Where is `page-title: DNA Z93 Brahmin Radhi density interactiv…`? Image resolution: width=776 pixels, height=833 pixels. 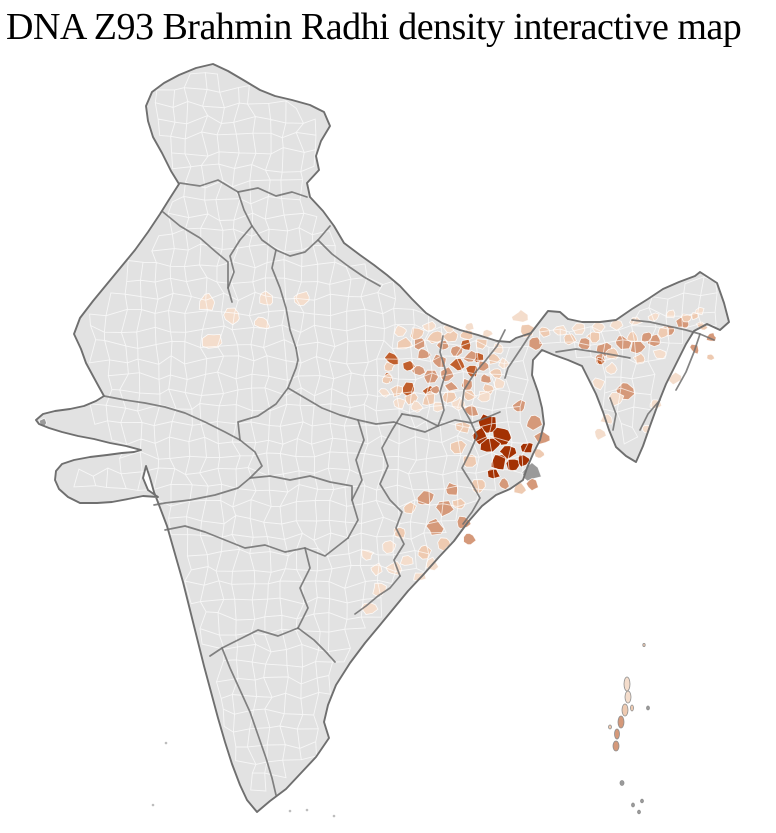 page-title: DNA Z93 Brahmin Radhi density interactiv… is located at coordinates (374, 27).